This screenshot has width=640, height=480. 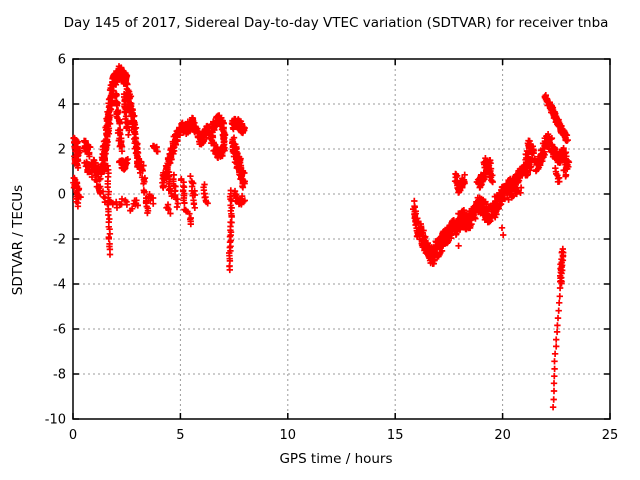 I want to click on y-tick-label: 2, so click(x=62, y=150).